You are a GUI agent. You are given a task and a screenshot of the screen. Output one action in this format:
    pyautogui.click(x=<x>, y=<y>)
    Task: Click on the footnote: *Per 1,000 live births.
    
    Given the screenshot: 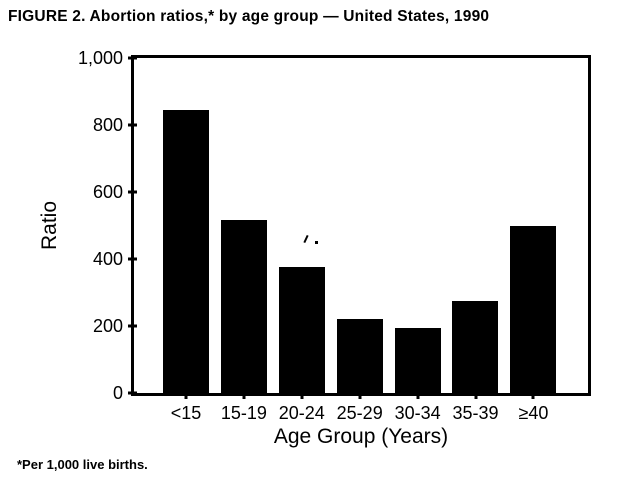 What is the action you would take?
    pyautogui.click(x=82, y=464)
    